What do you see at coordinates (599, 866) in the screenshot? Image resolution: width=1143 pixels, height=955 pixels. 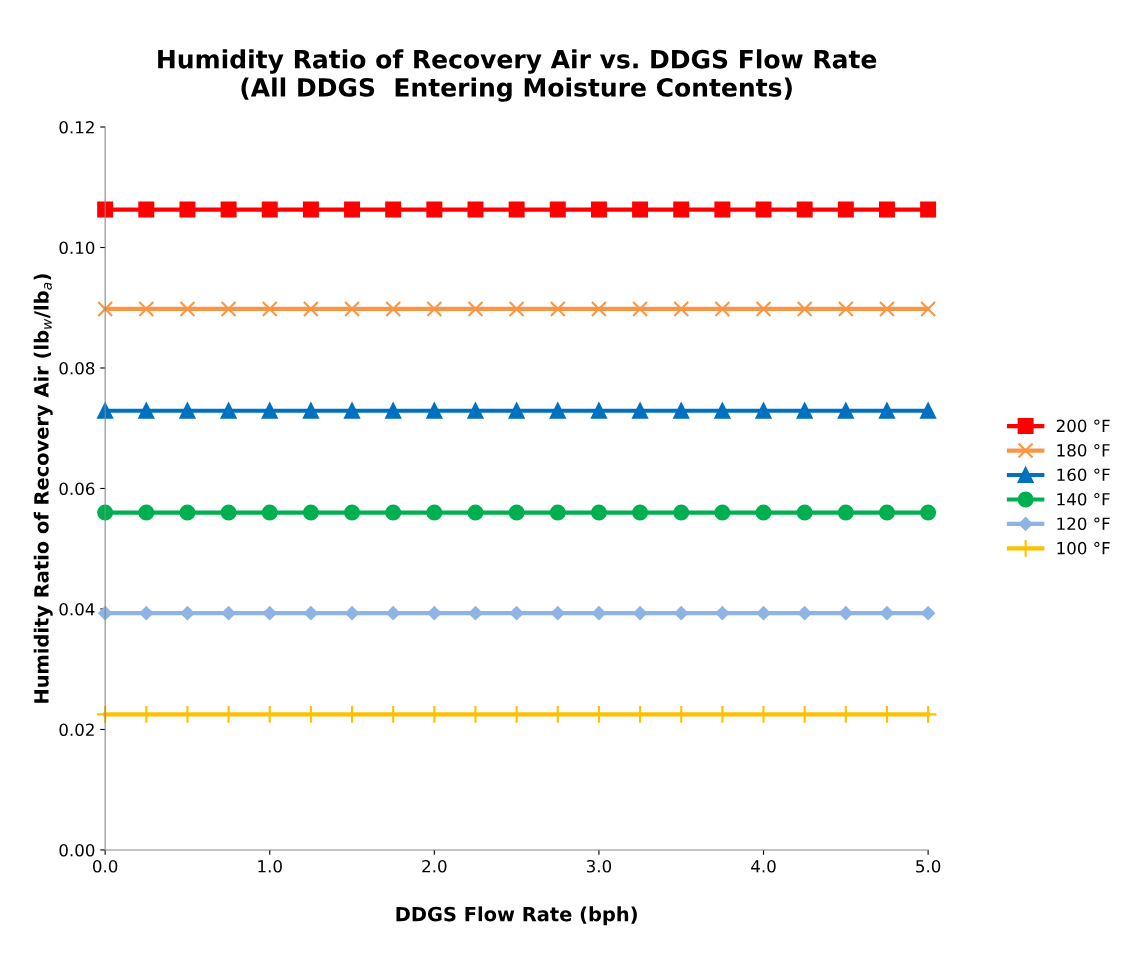 I see `x-tick-label: 3.0` at bounding box center [599, 866].